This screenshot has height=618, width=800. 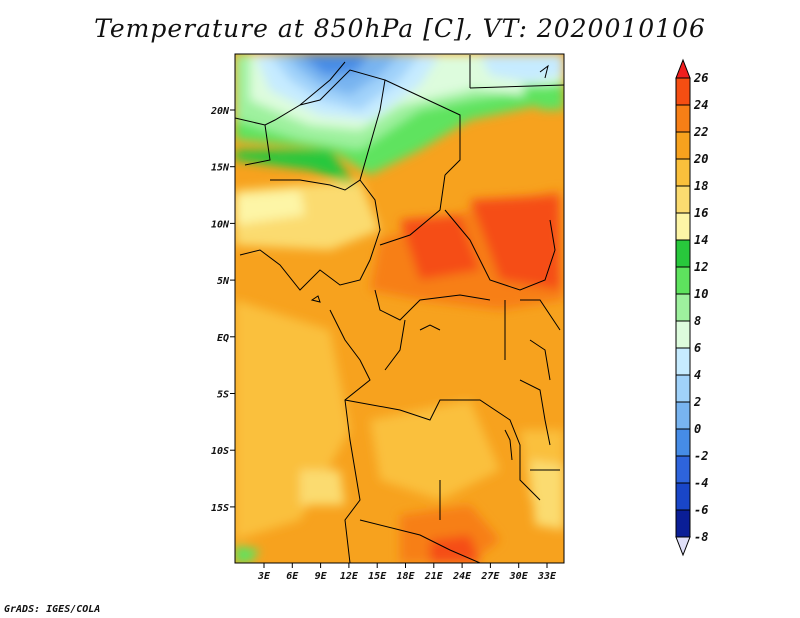 What do you see at coordinates (223, 338) in the screenshot?
I see `lat-tick-label: EQ` at bounding box center [223, 338].